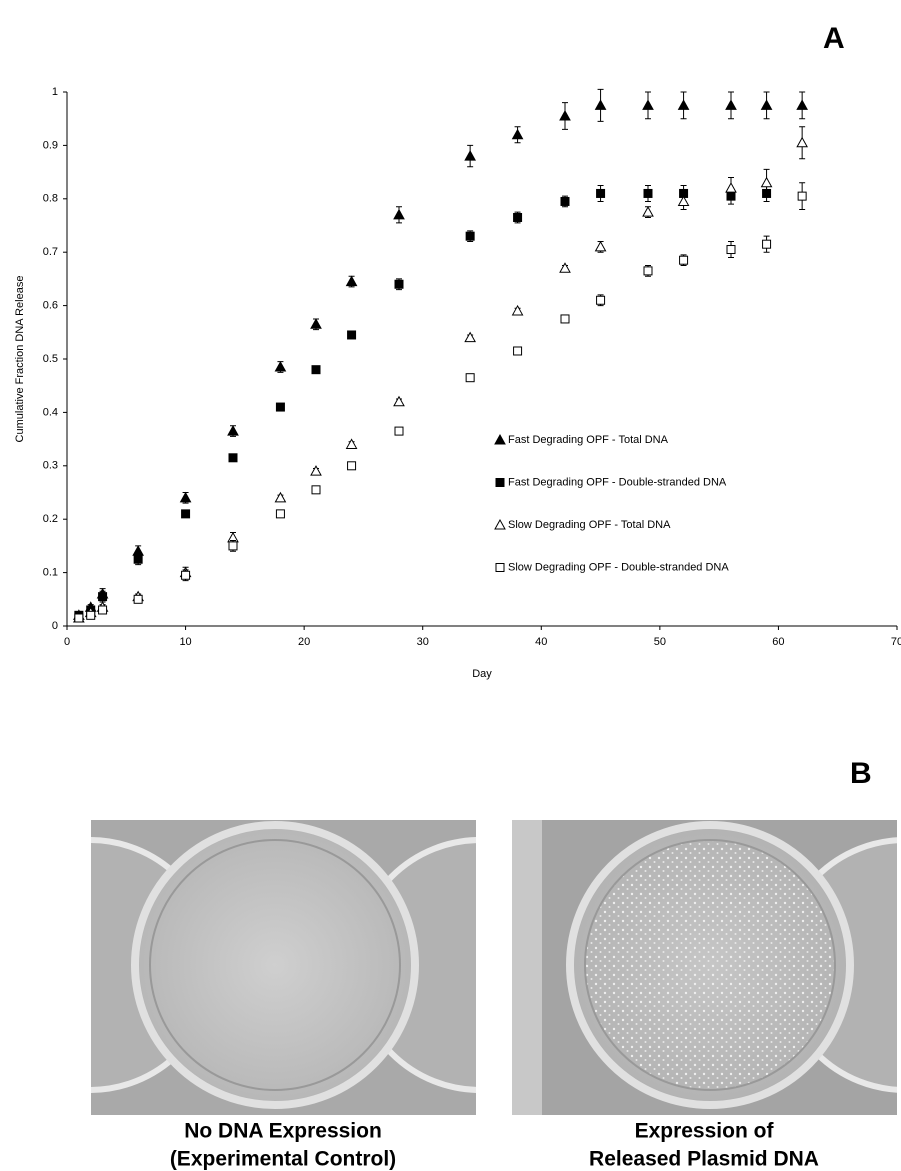 The width and height of the screenshot is (901, 1171). I want to click on y-tick-label: 0.2, so click(50, 519).